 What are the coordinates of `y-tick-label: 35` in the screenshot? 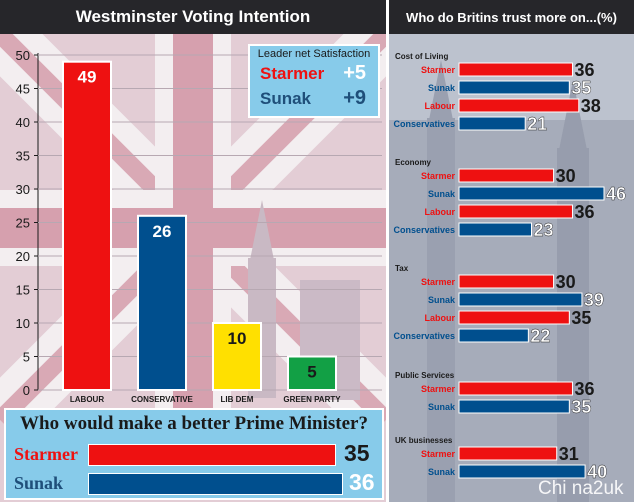 It's located at (23, 156).